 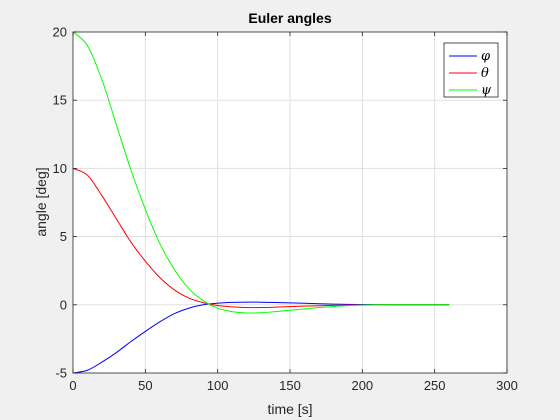 What do you see at coordinates (72, 385) in the screenshot?
I see `x-tick-label: 0` at bounding box center [72, 385].